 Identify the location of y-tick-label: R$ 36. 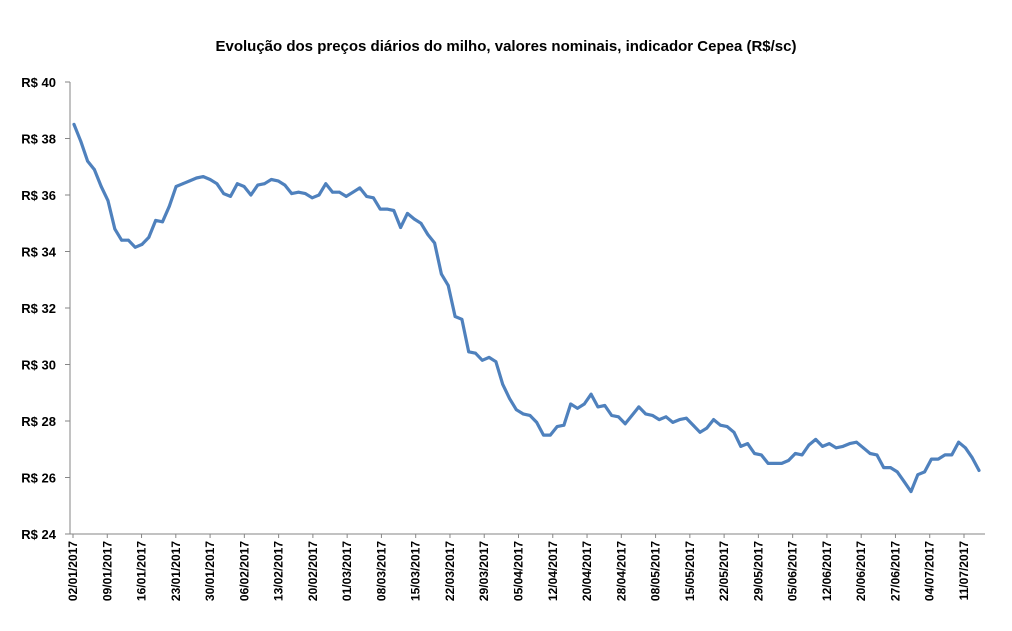
(38, 195).